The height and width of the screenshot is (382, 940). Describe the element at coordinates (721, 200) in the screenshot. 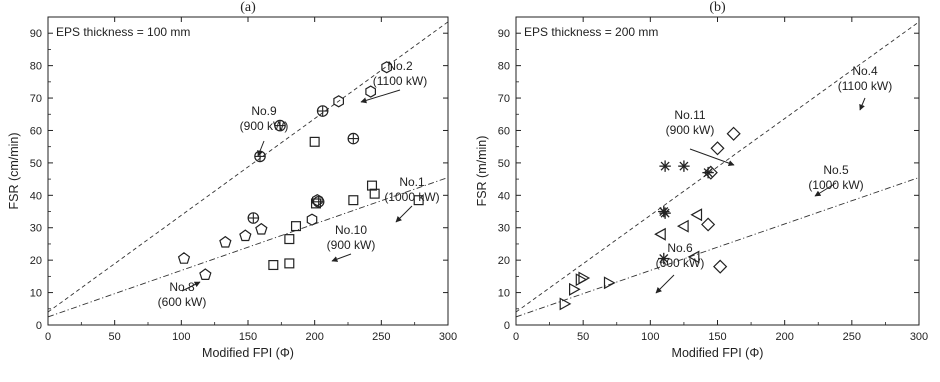

I see `panel-b-series-diamond` at that location.